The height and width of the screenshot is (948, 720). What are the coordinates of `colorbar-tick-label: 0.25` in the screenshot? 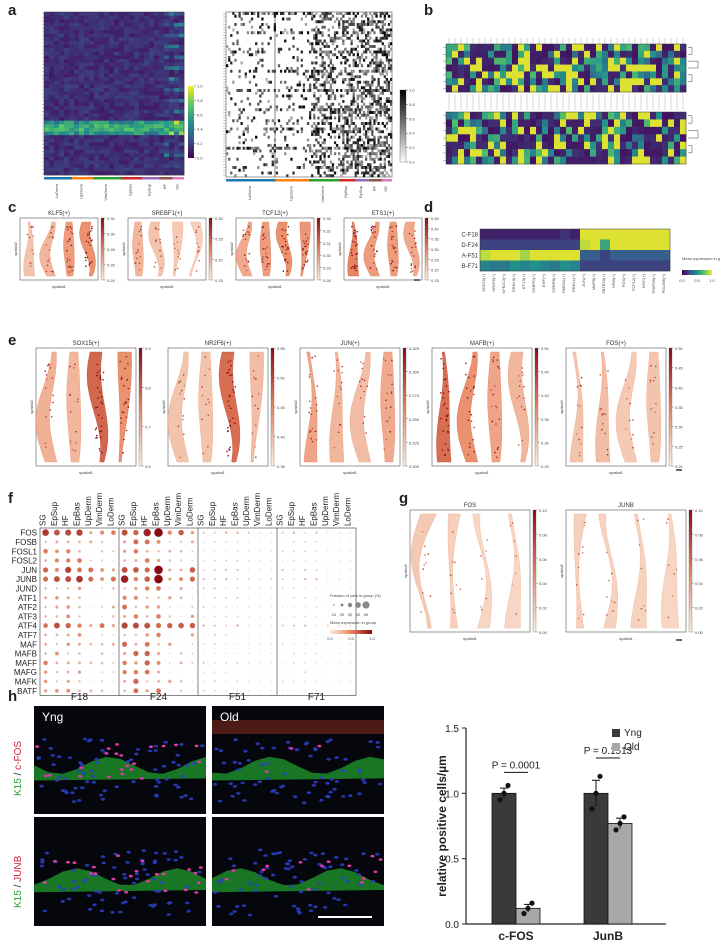 It's located at (679, 446).